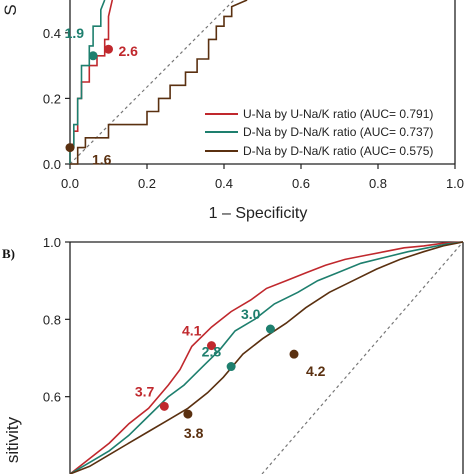 The height and width of the screenshot is (474, 474). Describe the element at coordinates (338, 151) in the screenshot. I see `legend-label-brown: D-Na by D-Na/K ratio (AUC= 0.575)` at that location.